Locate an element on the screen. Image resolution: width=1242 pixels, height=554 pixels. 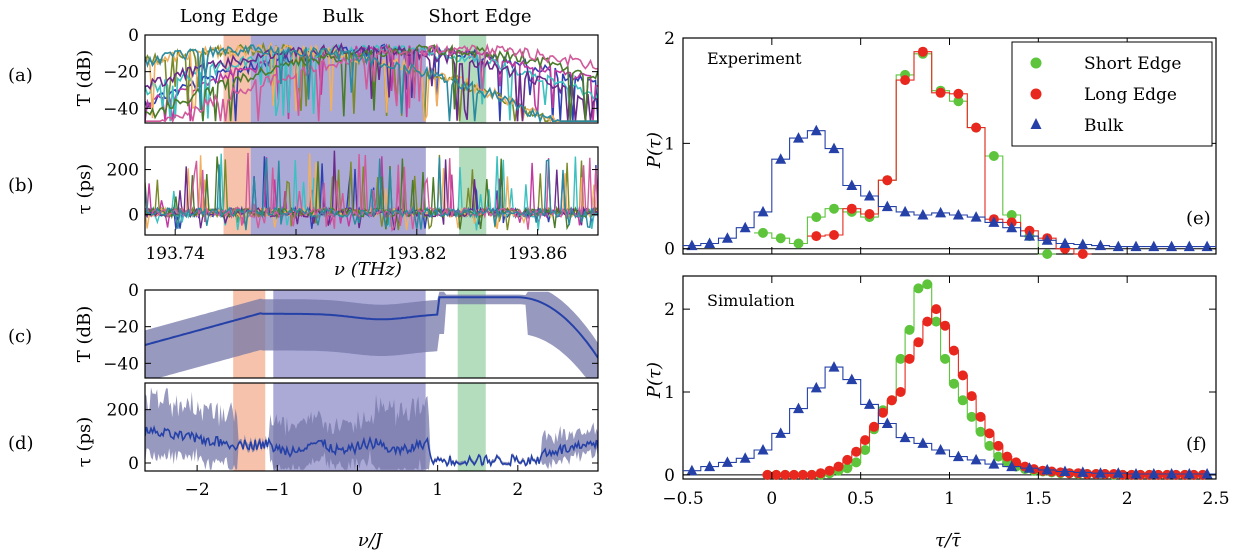
panel-d-ylabel: τ (ps) is located at coordinates (84, 442).